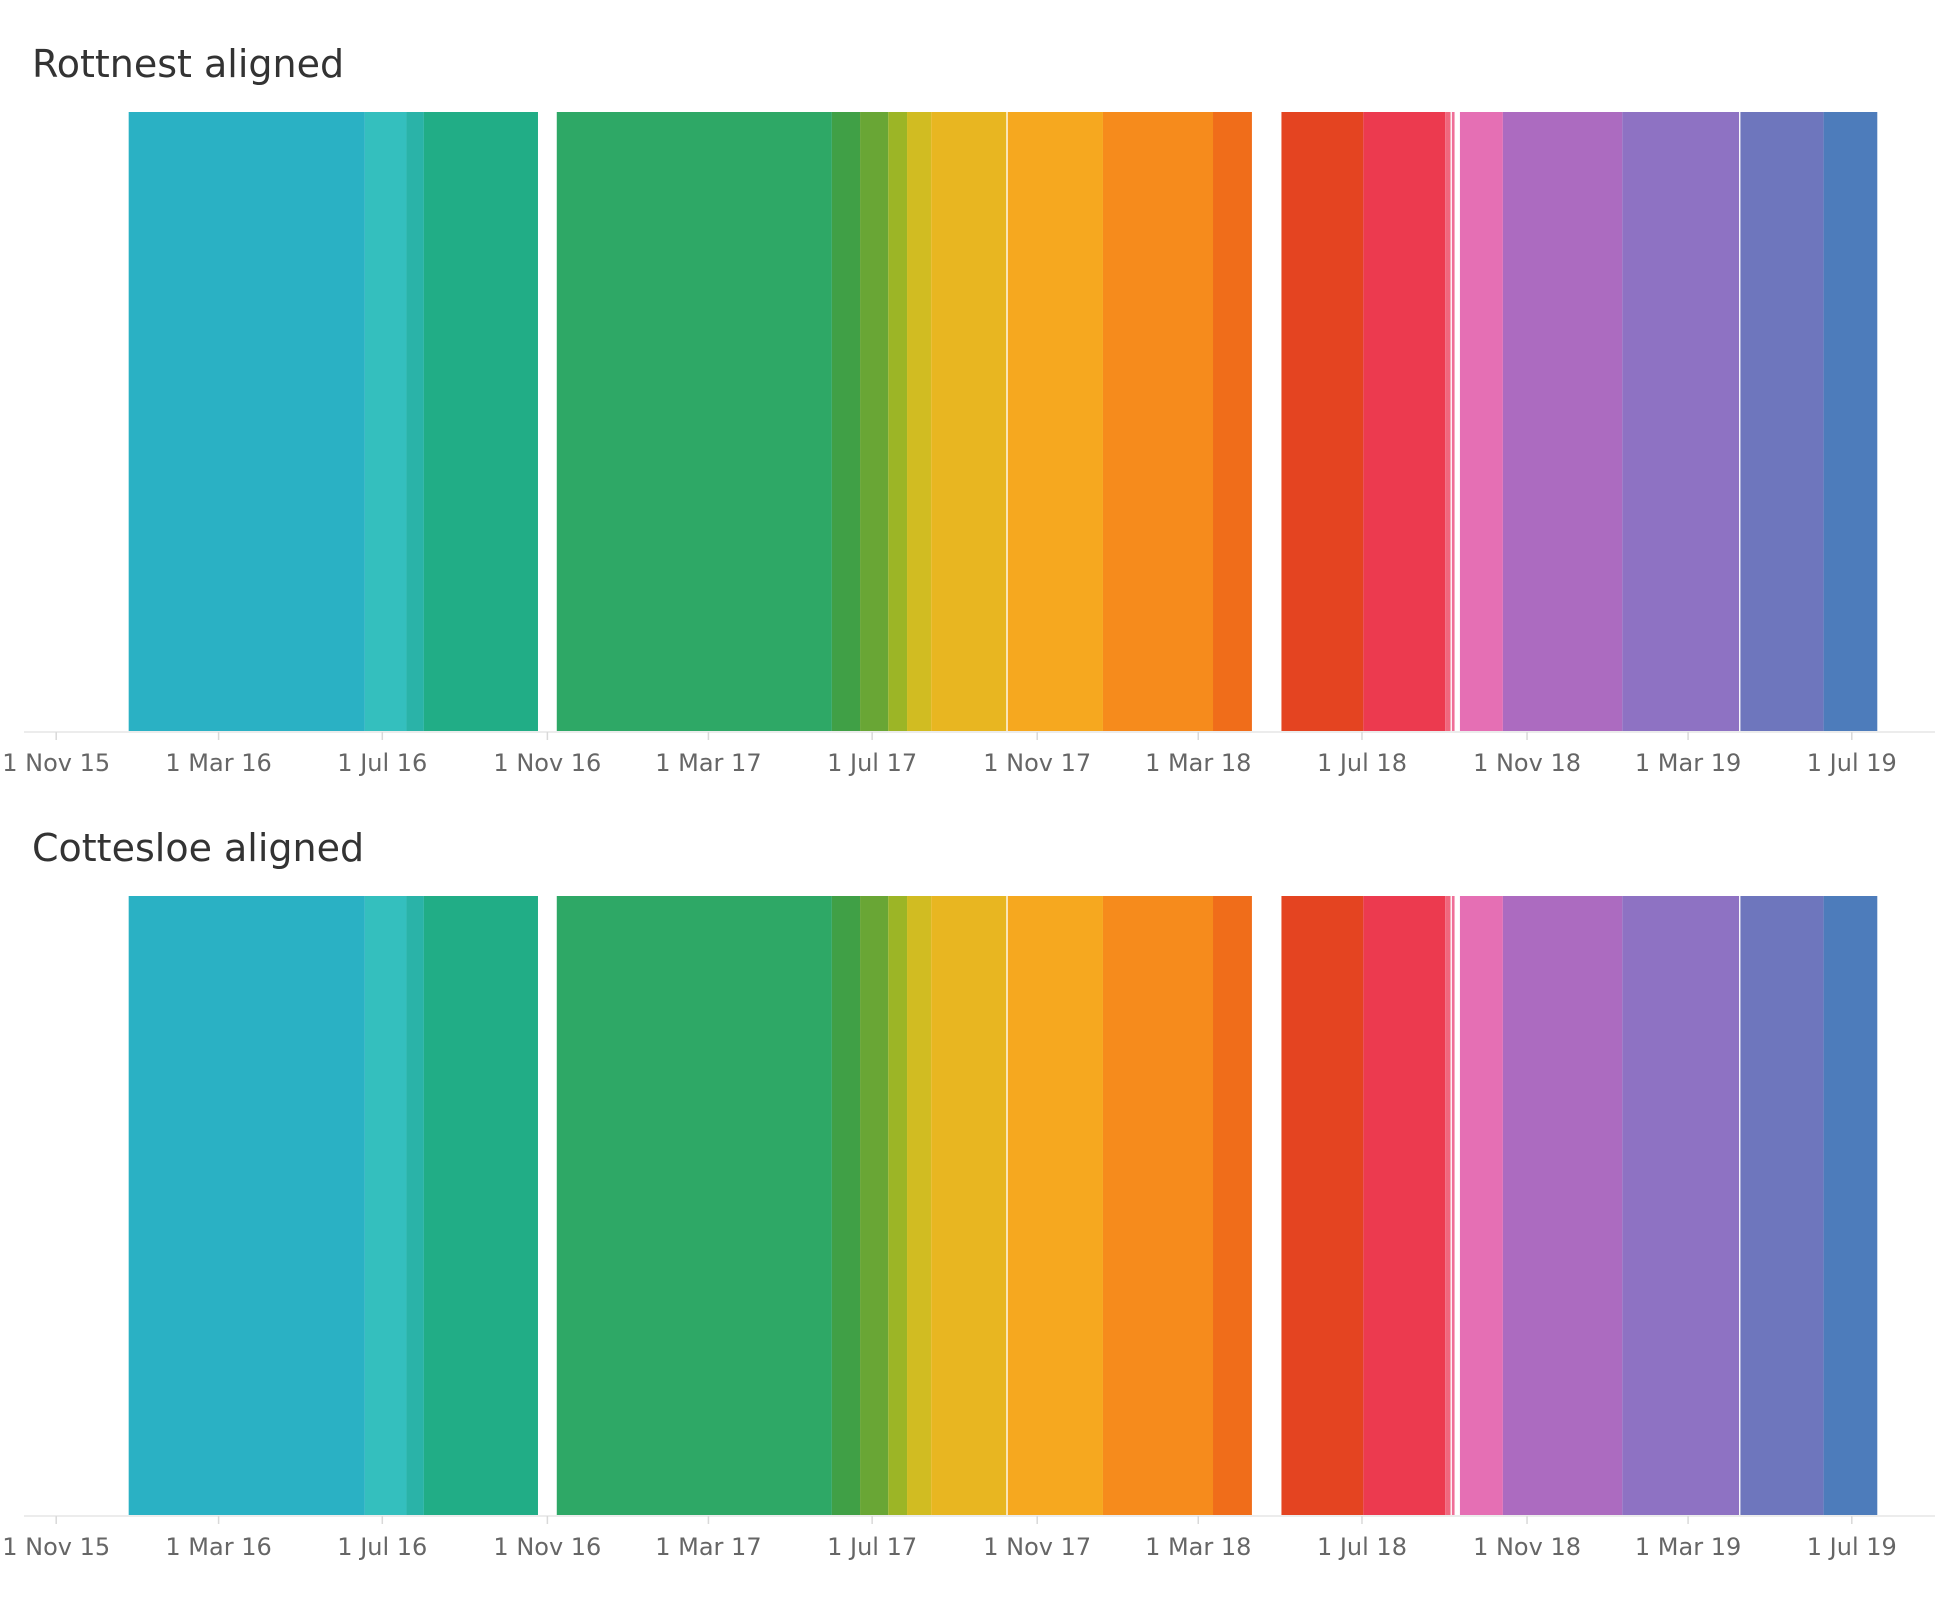  What do you see at coordinates (188, 64) in the screenshot?
I see `chart-title: Rottnest aligned` at bounding box center [188, 64].